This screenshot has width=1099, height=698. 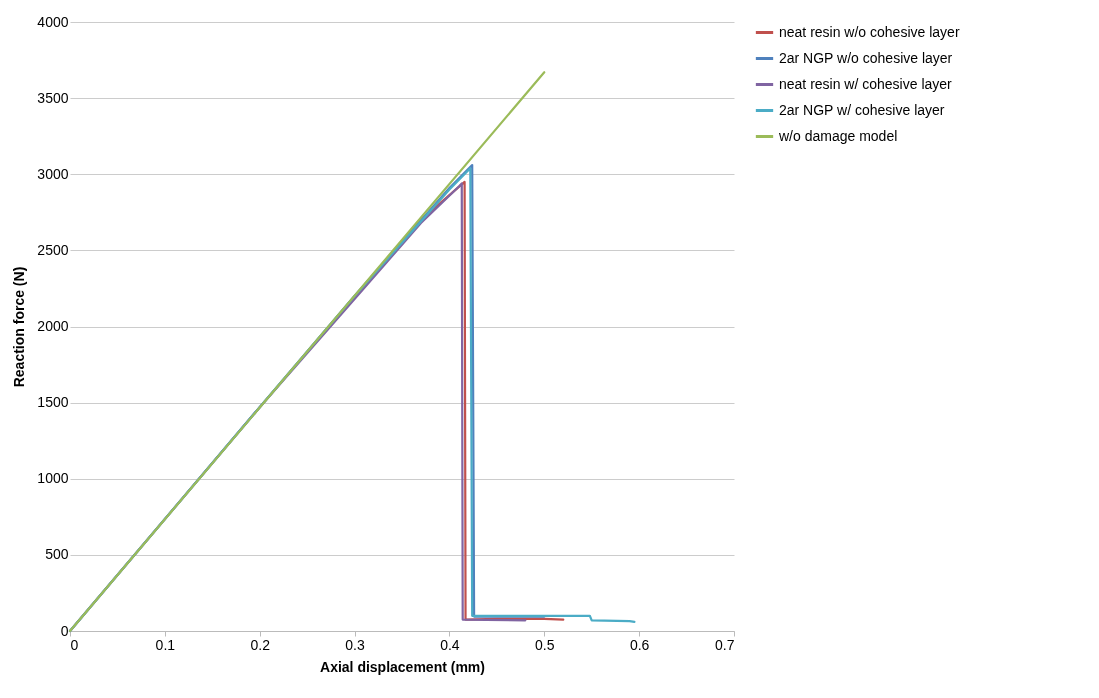 What do you see at coordinates (260, 644) in the screenshot?
I see `x-tick-label: 0.2` at bounding box center [260, 644].